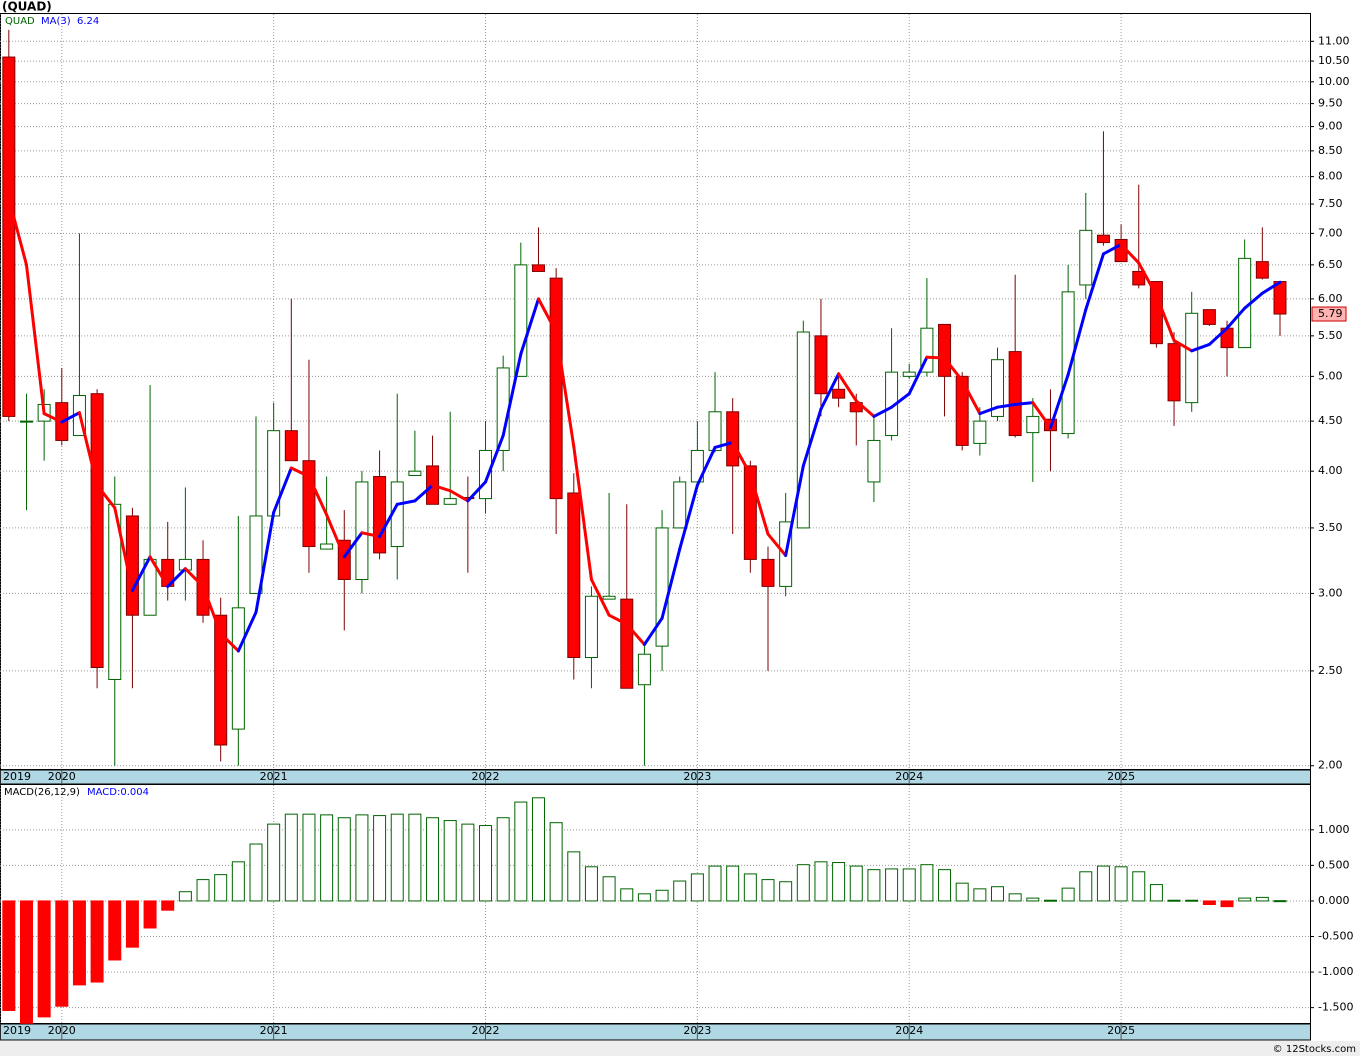 Image resolution: width=1360 pixels, height=1056 pixels. I want to click on y-tick-label: -1.500, so click(1335, 1007).